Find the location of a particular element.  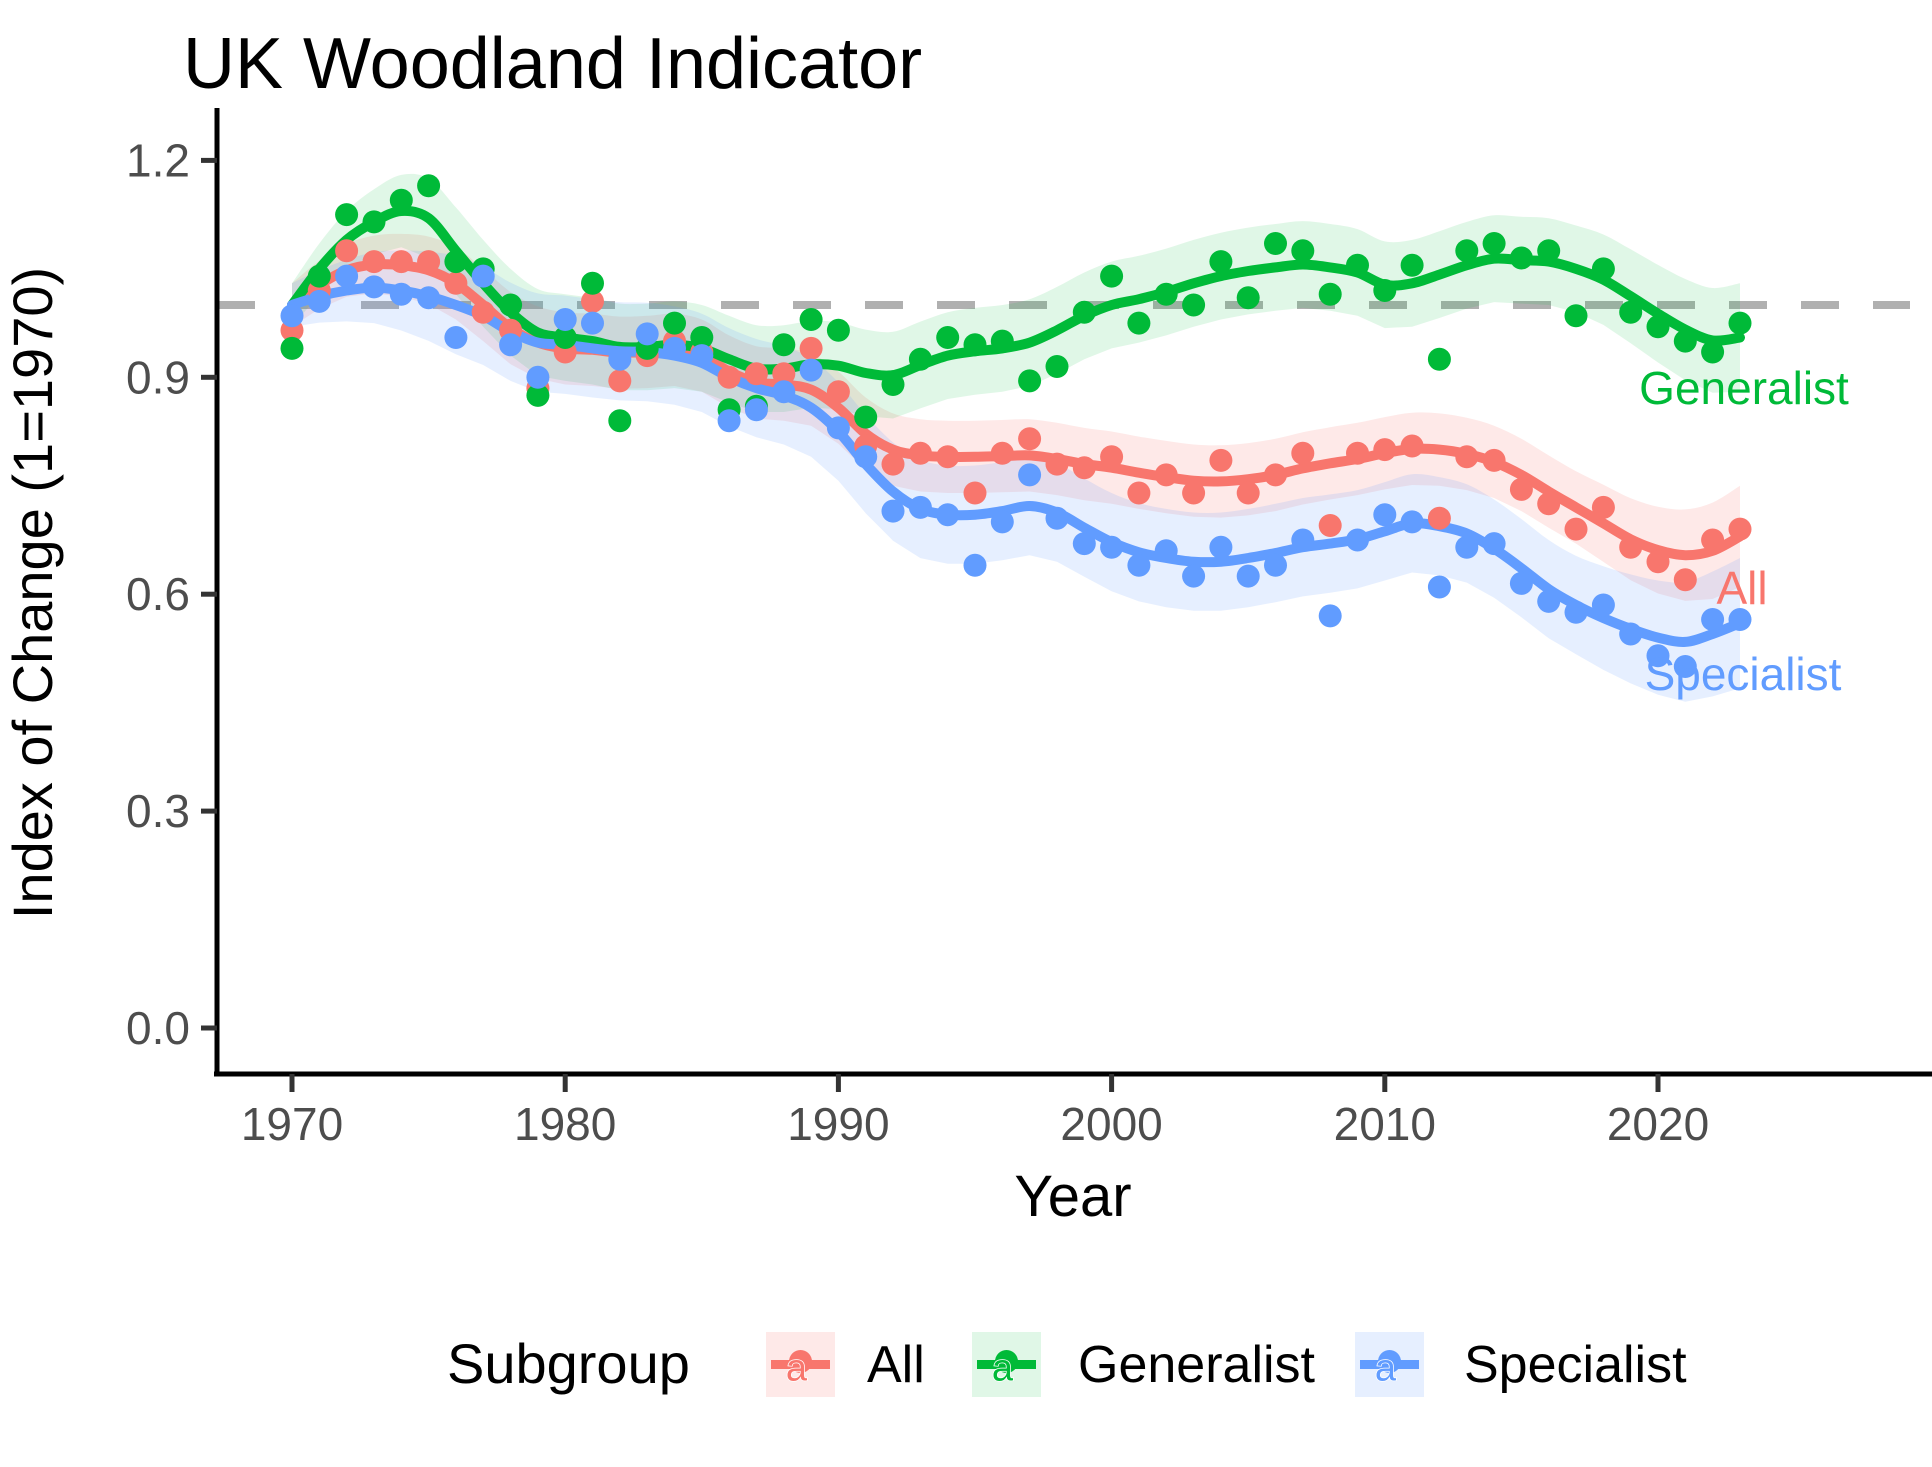

page-title: UK Woodland Indicator is located at coordinates (552, 64).